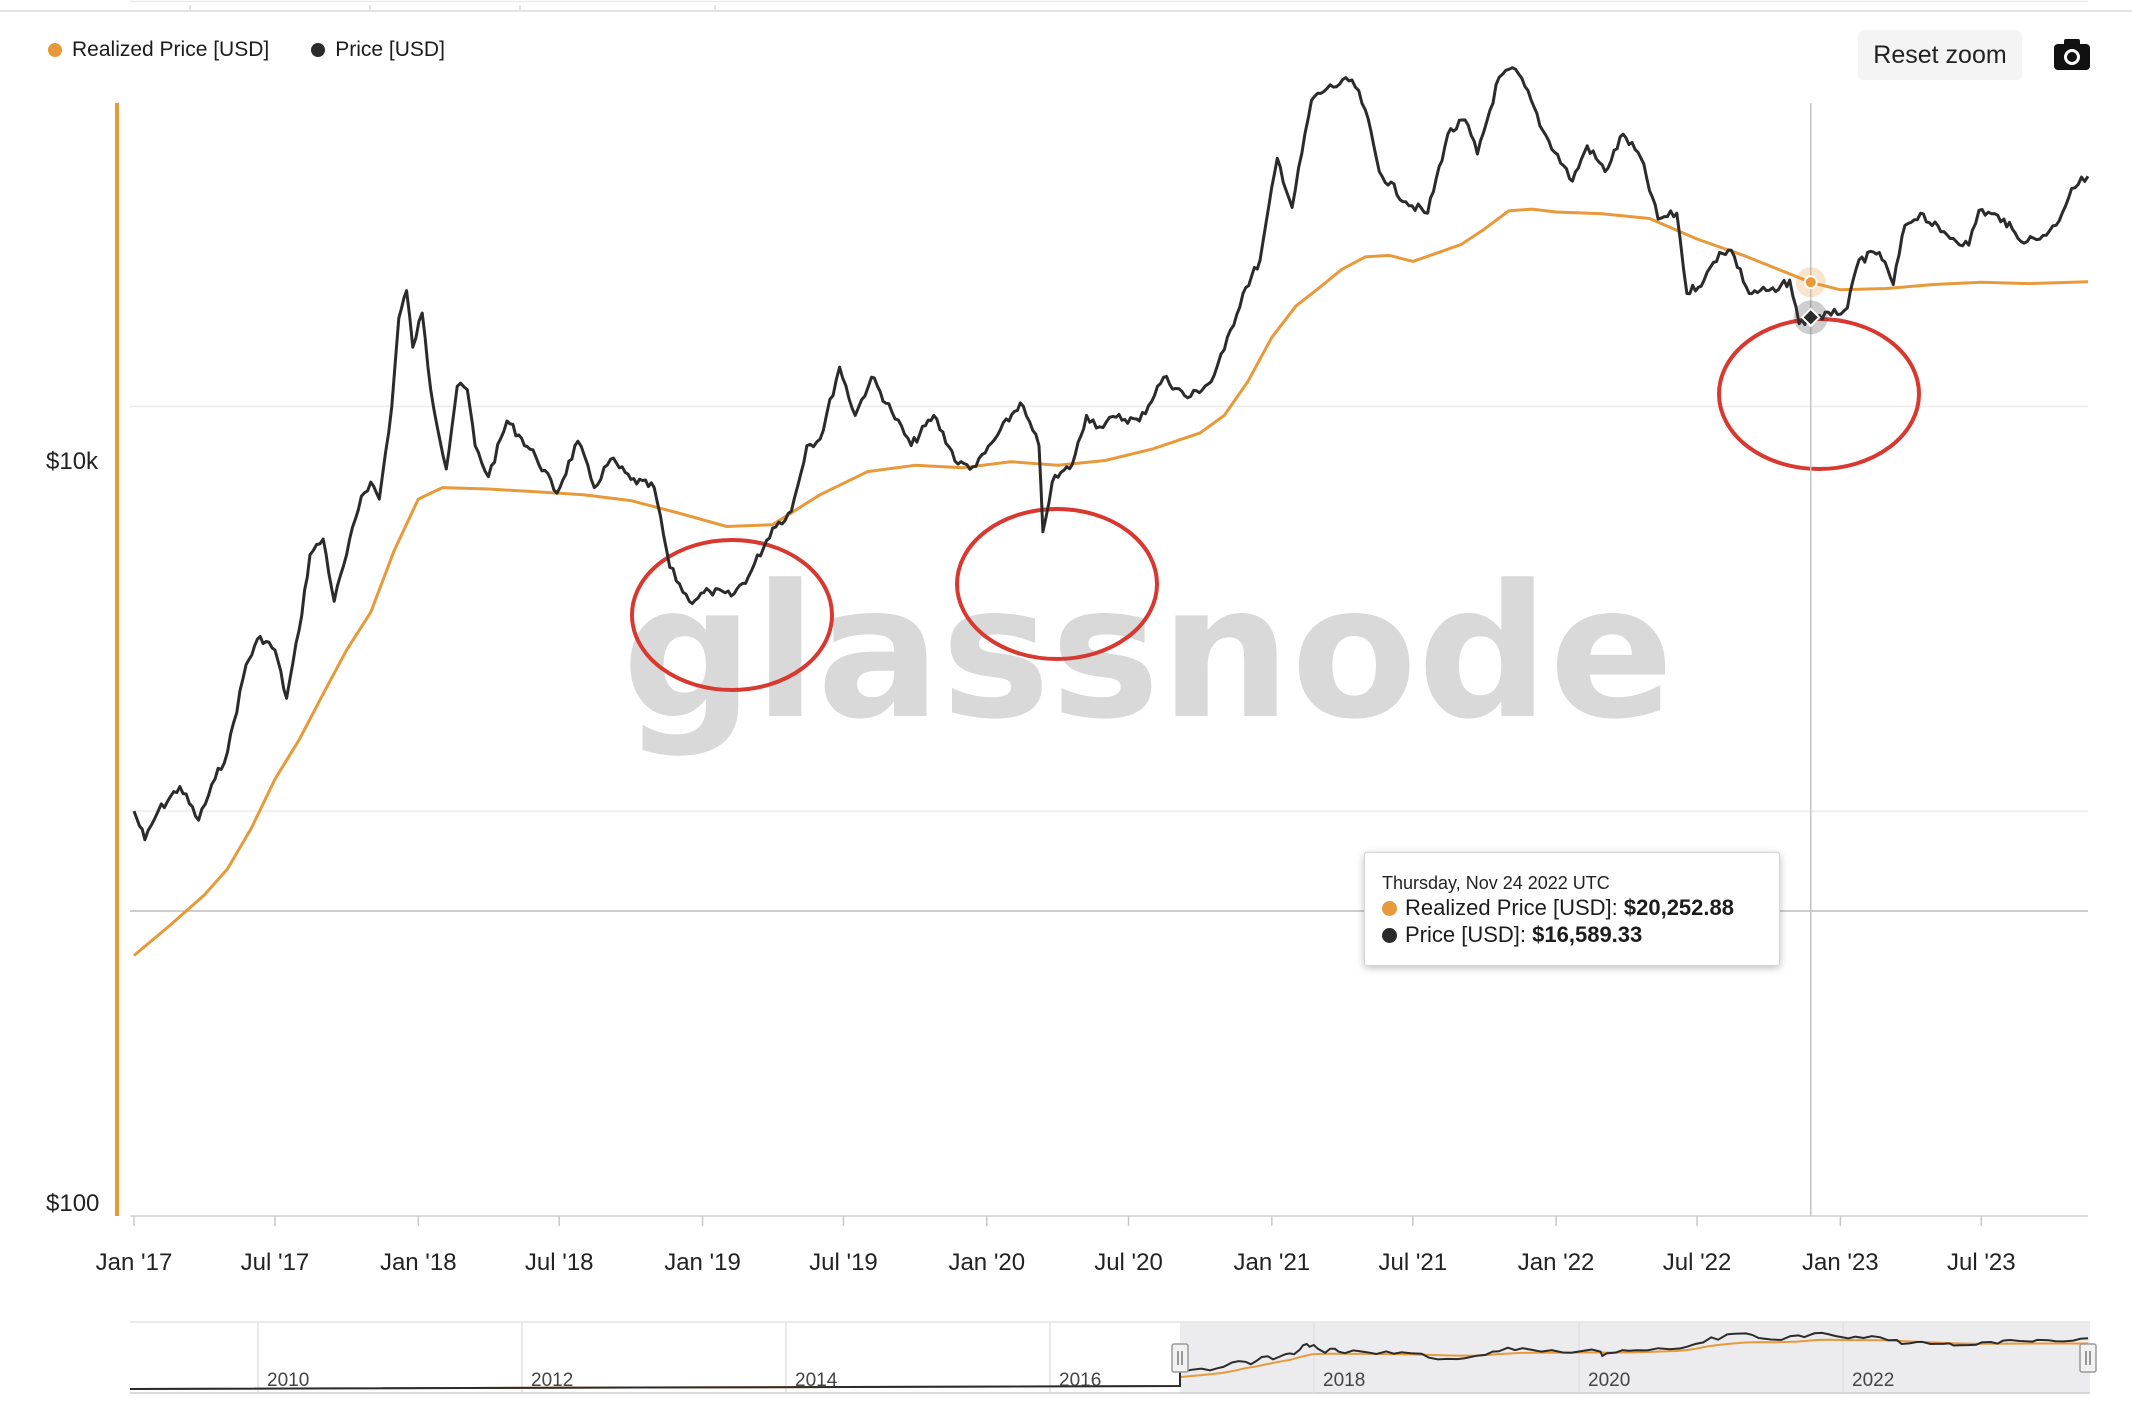 The height and width of the screenshot is (1406, 2132). Describe the element at coordinates (1108, 1364) in the screenshot. I see `navigator-series-realized-price` at that location.